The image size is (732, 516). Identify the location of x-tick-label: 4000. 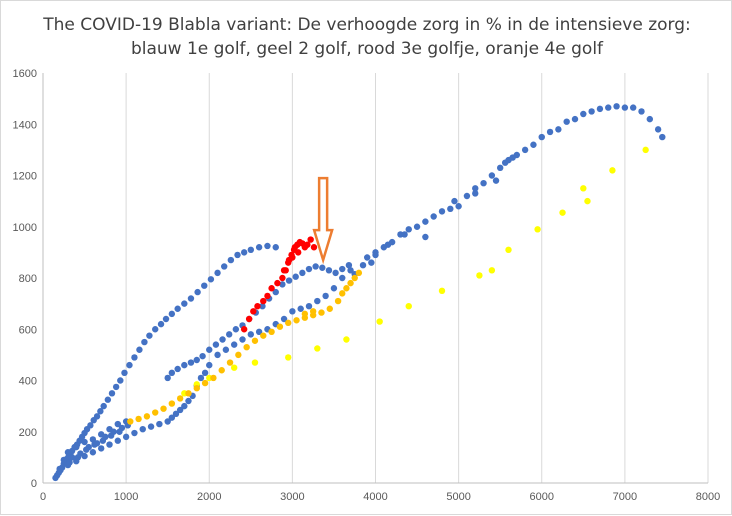
(375, 497).